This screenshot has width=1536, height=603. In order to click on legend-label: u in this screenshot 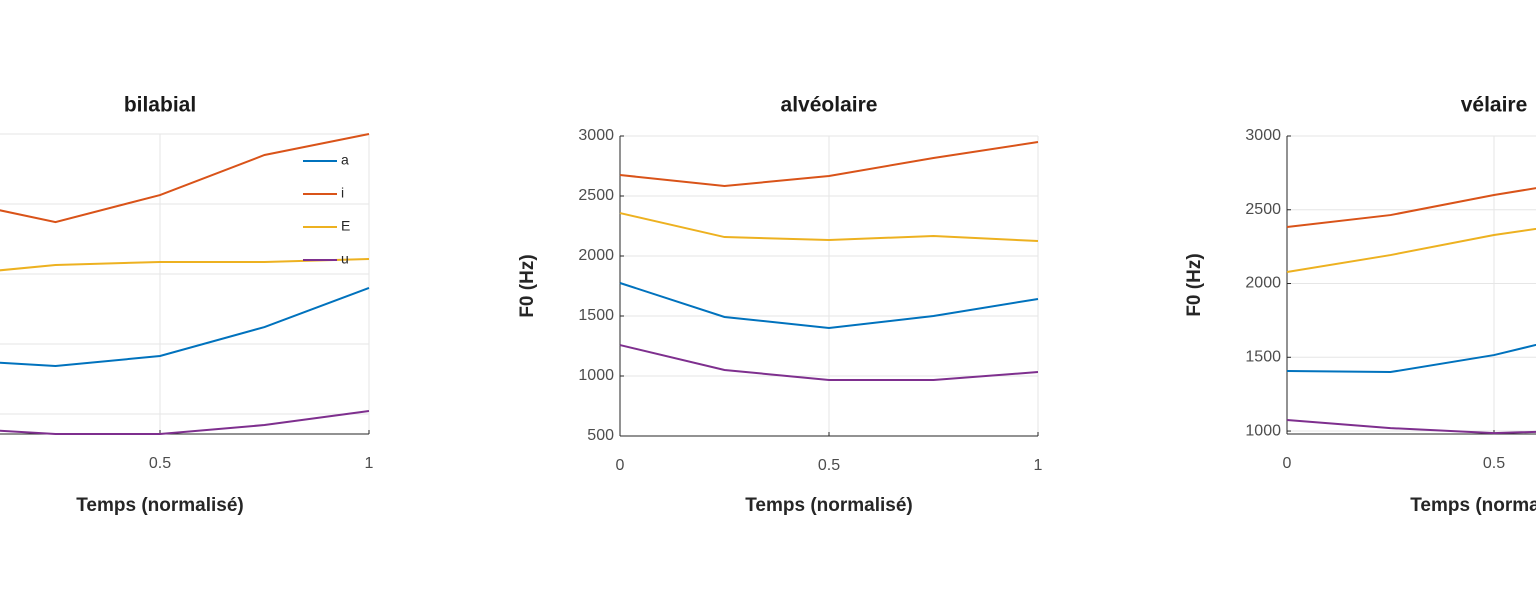, I will do `click(345, 259)`.